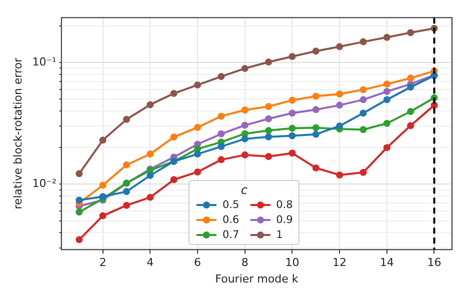 The width and height of the screenshot is (466, 298). What do you see at coordinates (339, 263) in the screenshot?
I see `x-tick-label: 12` at bounding box center [339, 263].